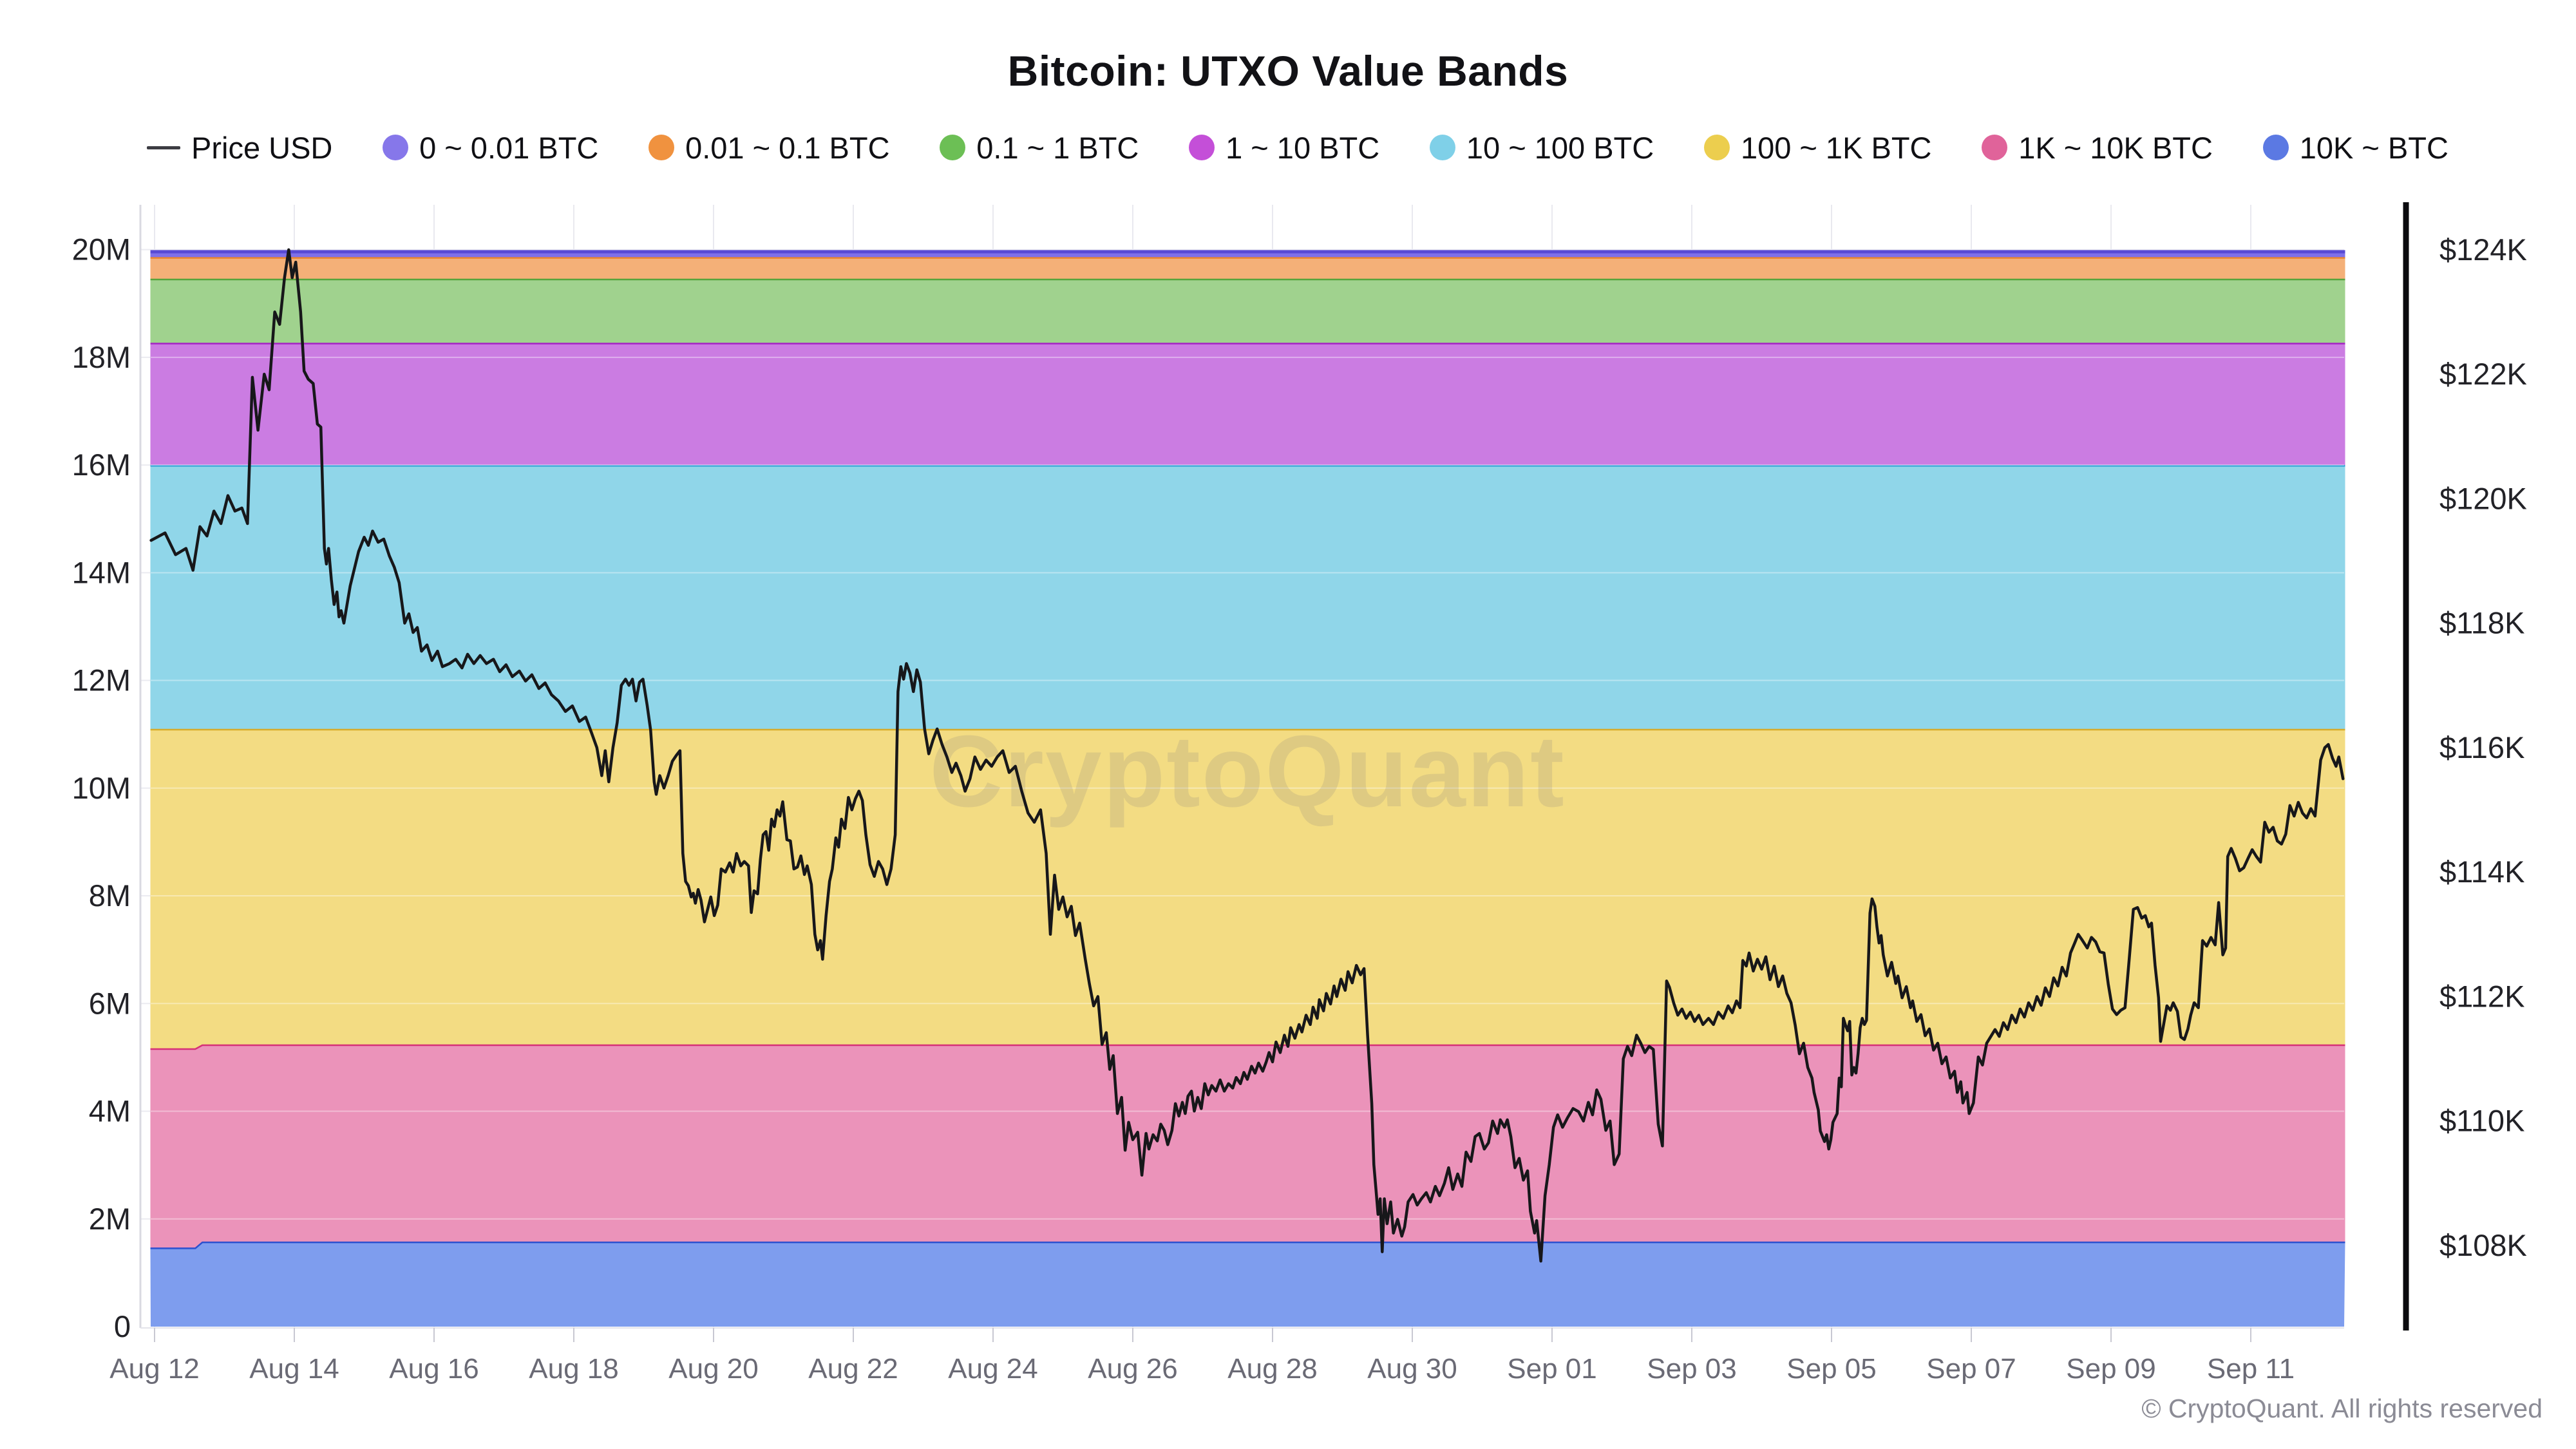  What do you see at coordinates (110, 1003) in the screenshot?
I see `left-axis-label: 6M` at bounding box center [110, 1003].